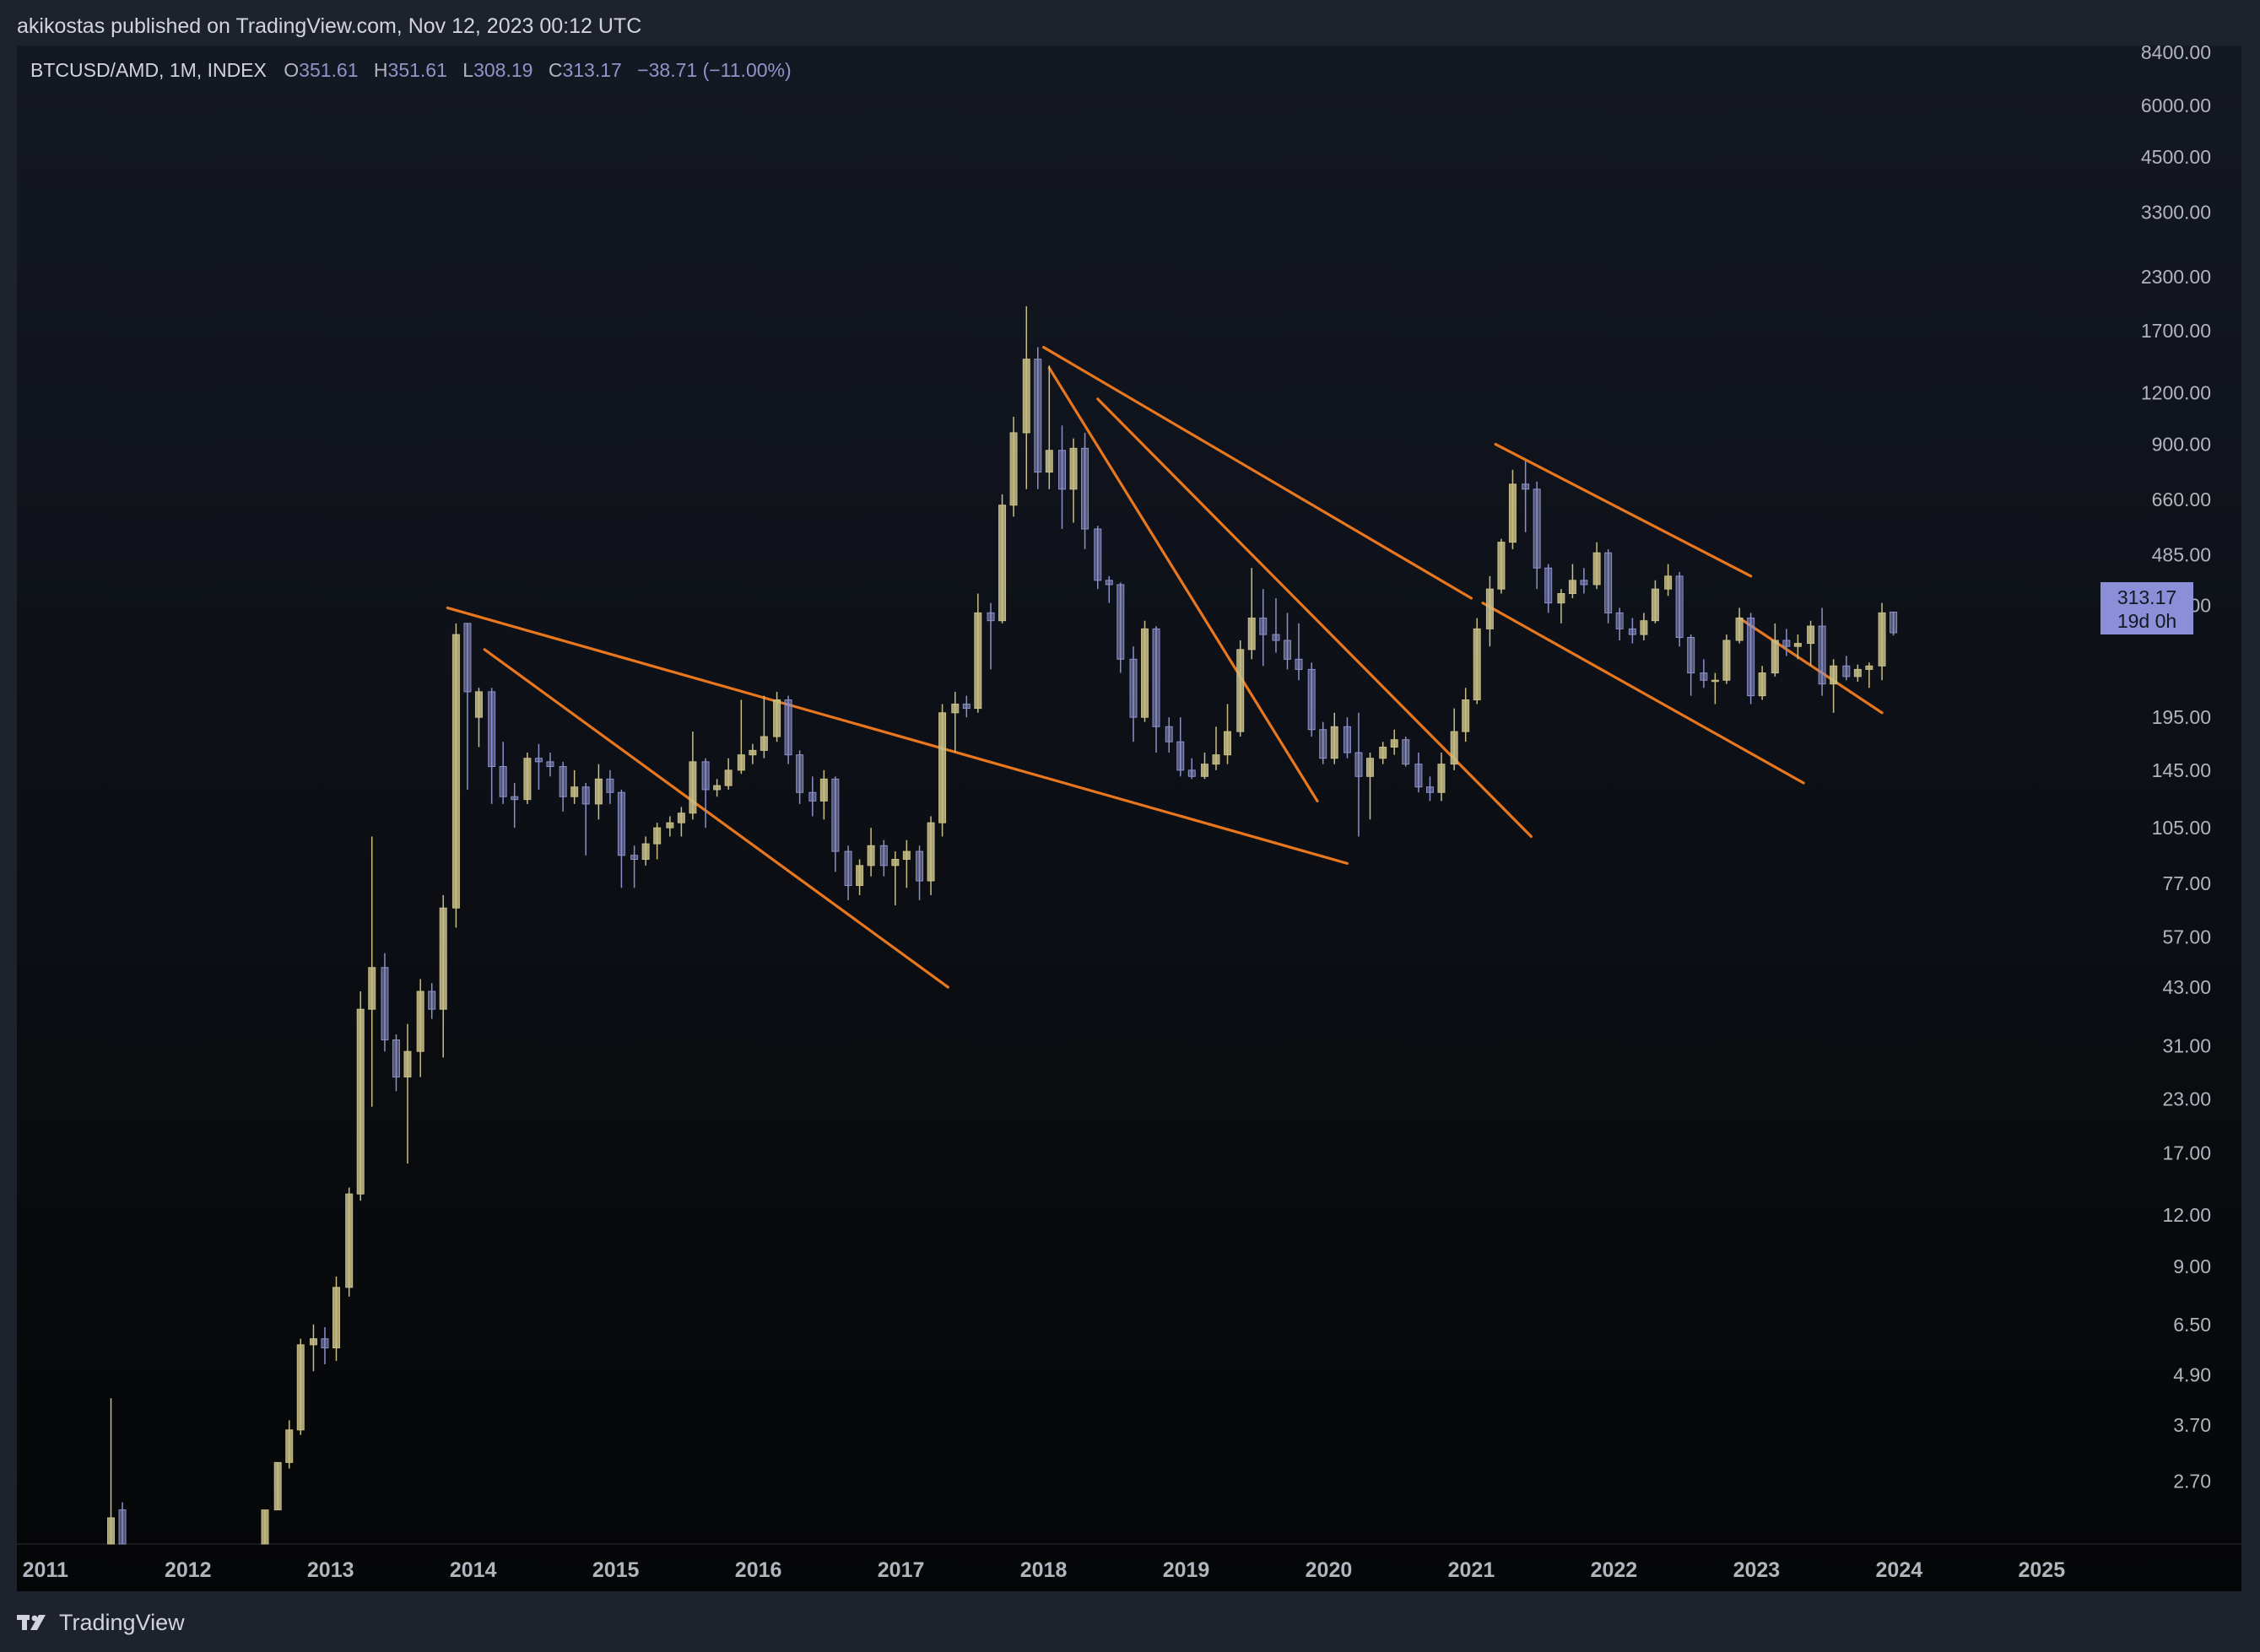  Describe the element at coordinates (1757, 1570) in the screenshot. I see `x-tick-label: 2023` at that location.